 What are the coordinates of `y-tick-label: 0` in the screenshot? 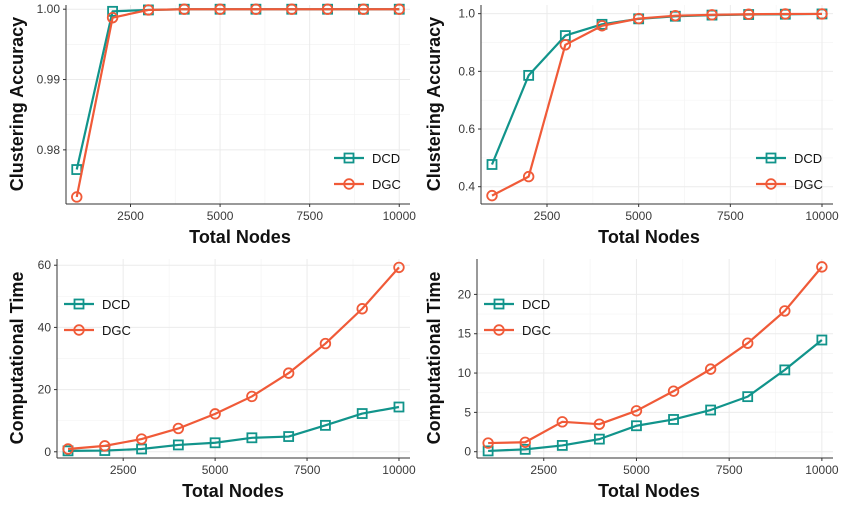 It's located at (47, 452).